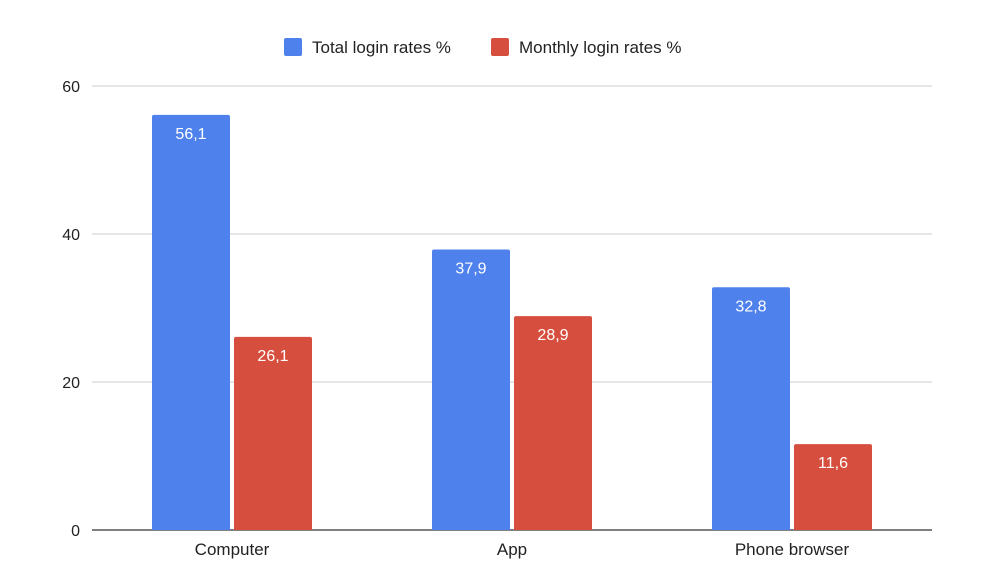  What do you see at coordinates (190, 134) in the screenshot?
I see `data-label: 56,1` at bounding box center [190, 134].